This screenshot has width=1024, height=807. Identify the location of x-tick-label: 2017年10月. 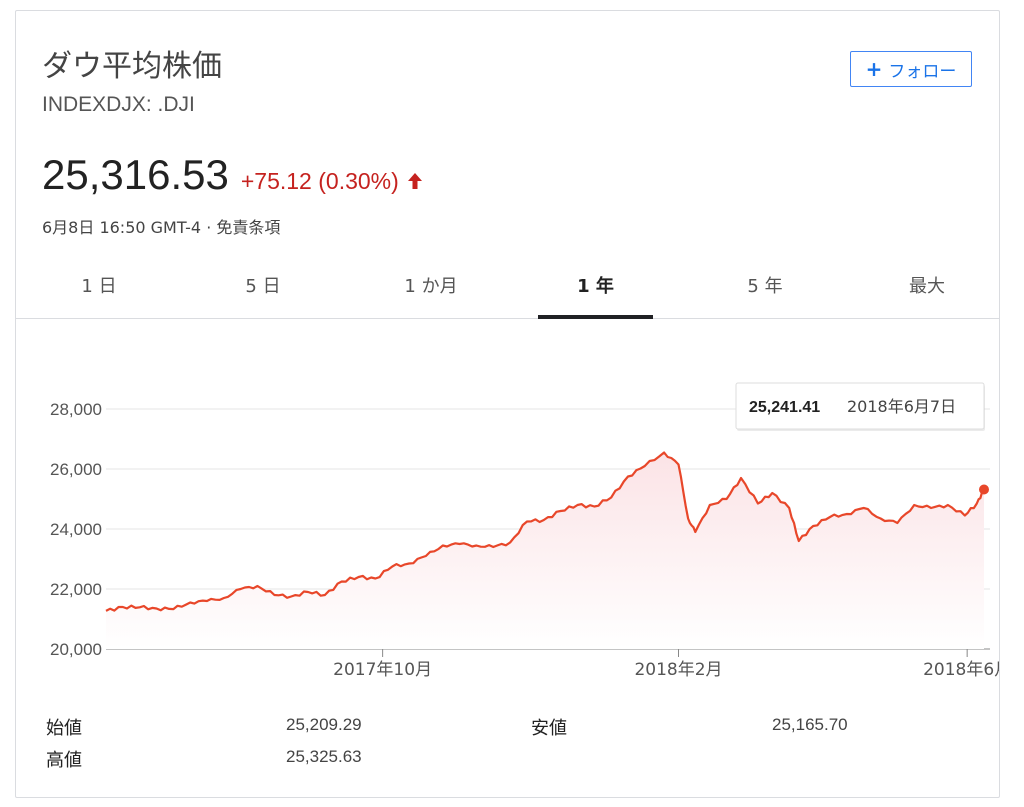
(382, 670).